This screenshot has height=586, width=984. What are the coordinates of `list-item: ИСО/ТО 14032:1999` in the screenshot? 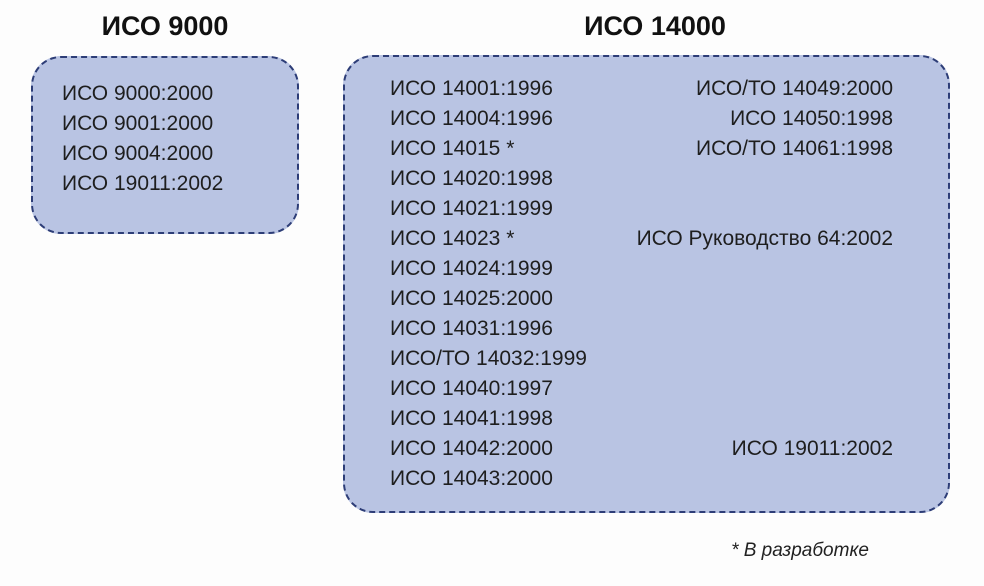 It's located at (488, 358).